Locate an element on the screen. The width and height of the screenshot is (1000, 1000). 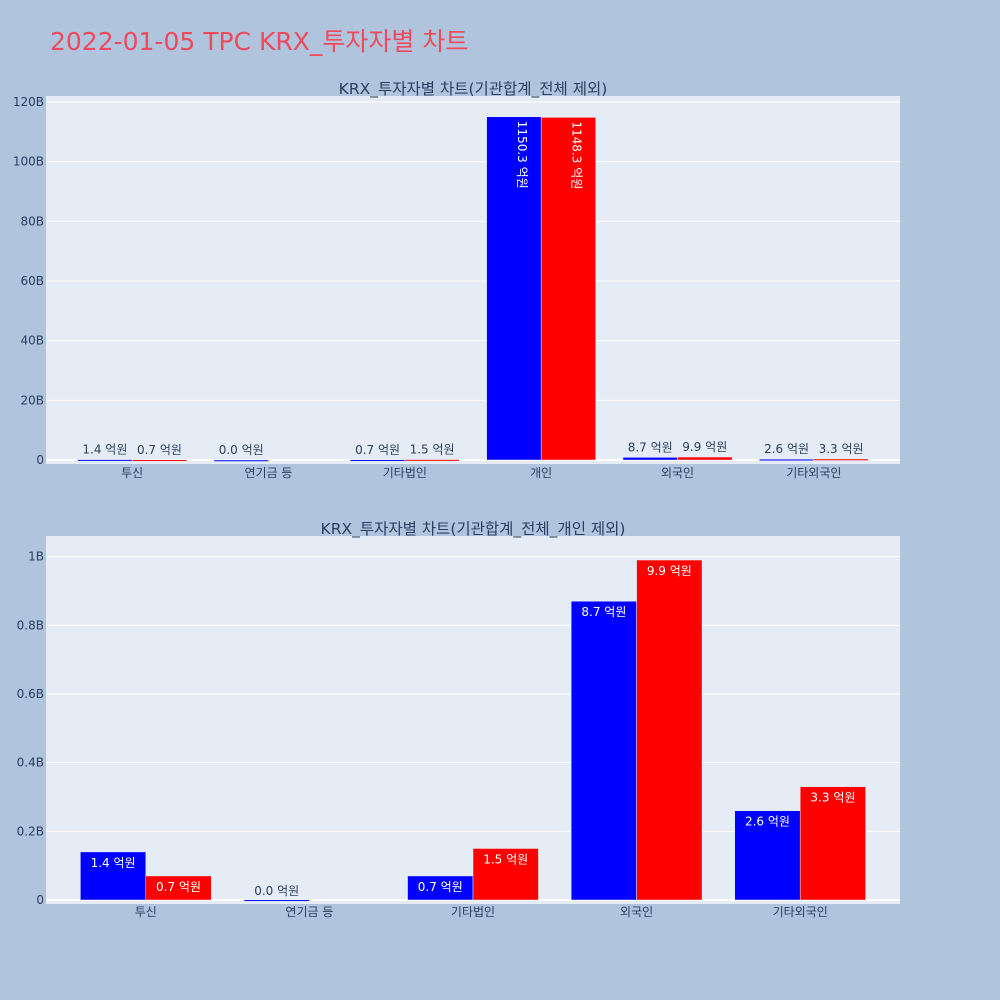
y-tick-label: 60B is located at coordinates (32, 281).